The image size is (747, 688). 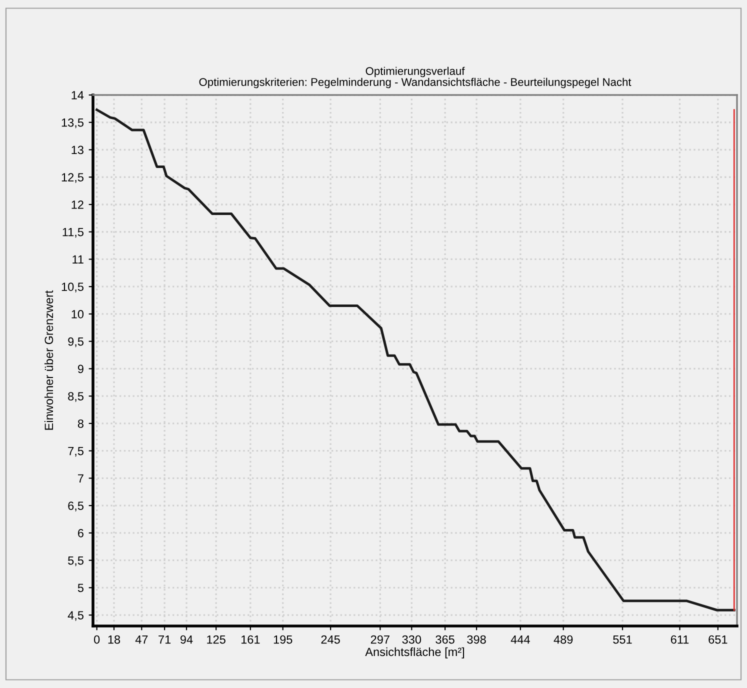 What do you see at coordinates (622, 639) in the screenshot?
I see `x-tick-label: 551` at bounding box center [622, 639].